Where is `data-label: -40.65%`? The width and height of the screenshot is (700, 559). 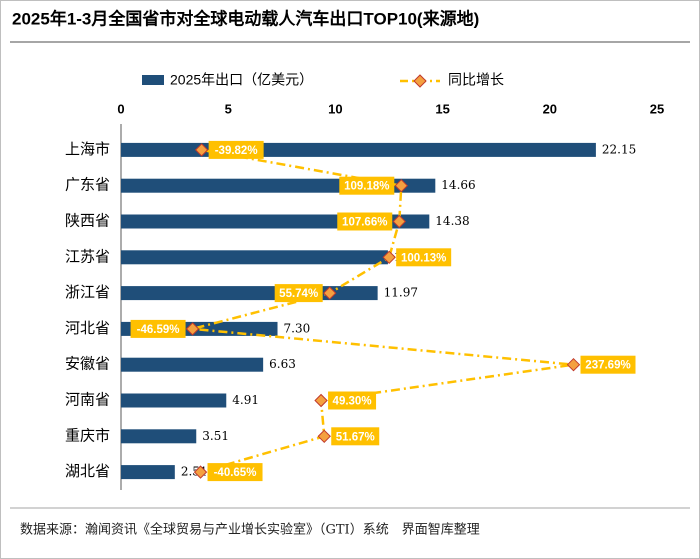
data-label: -40.65% is located at coordinates (235, 473).